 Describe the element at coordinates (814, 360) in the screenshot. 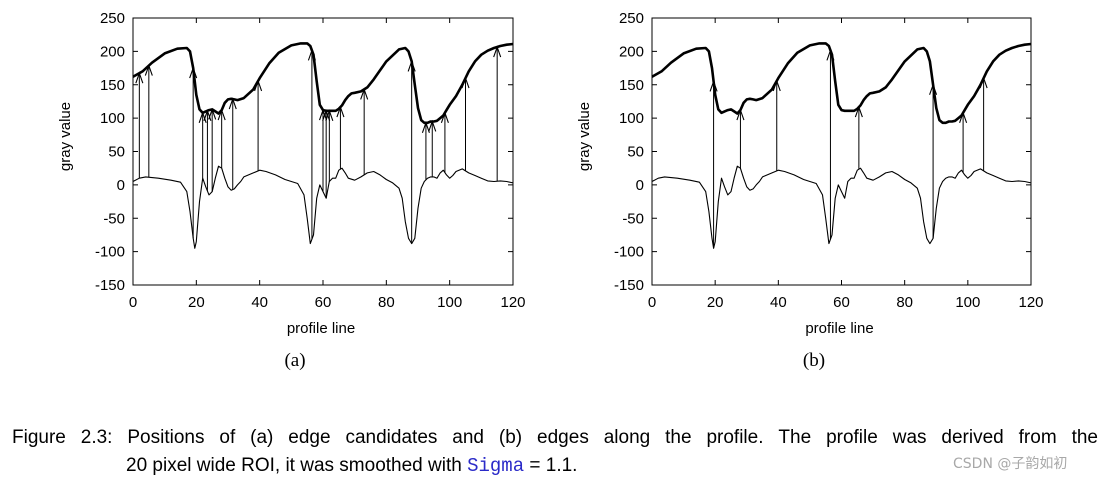

I see `panel-b-label: (b)` at that location.